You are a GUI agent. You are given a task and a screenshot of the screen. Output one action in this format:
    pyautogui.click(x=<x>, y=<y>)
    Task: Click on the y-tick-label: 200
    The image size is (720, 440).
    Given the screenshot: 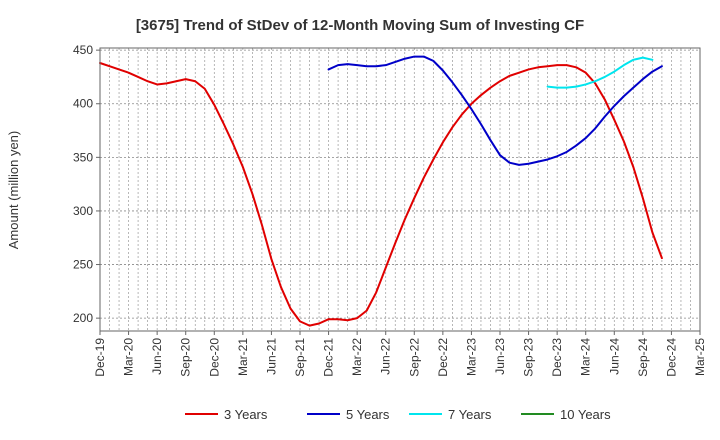 What is the action you would take?
    pyautogui.click(x=83, y=318)
    